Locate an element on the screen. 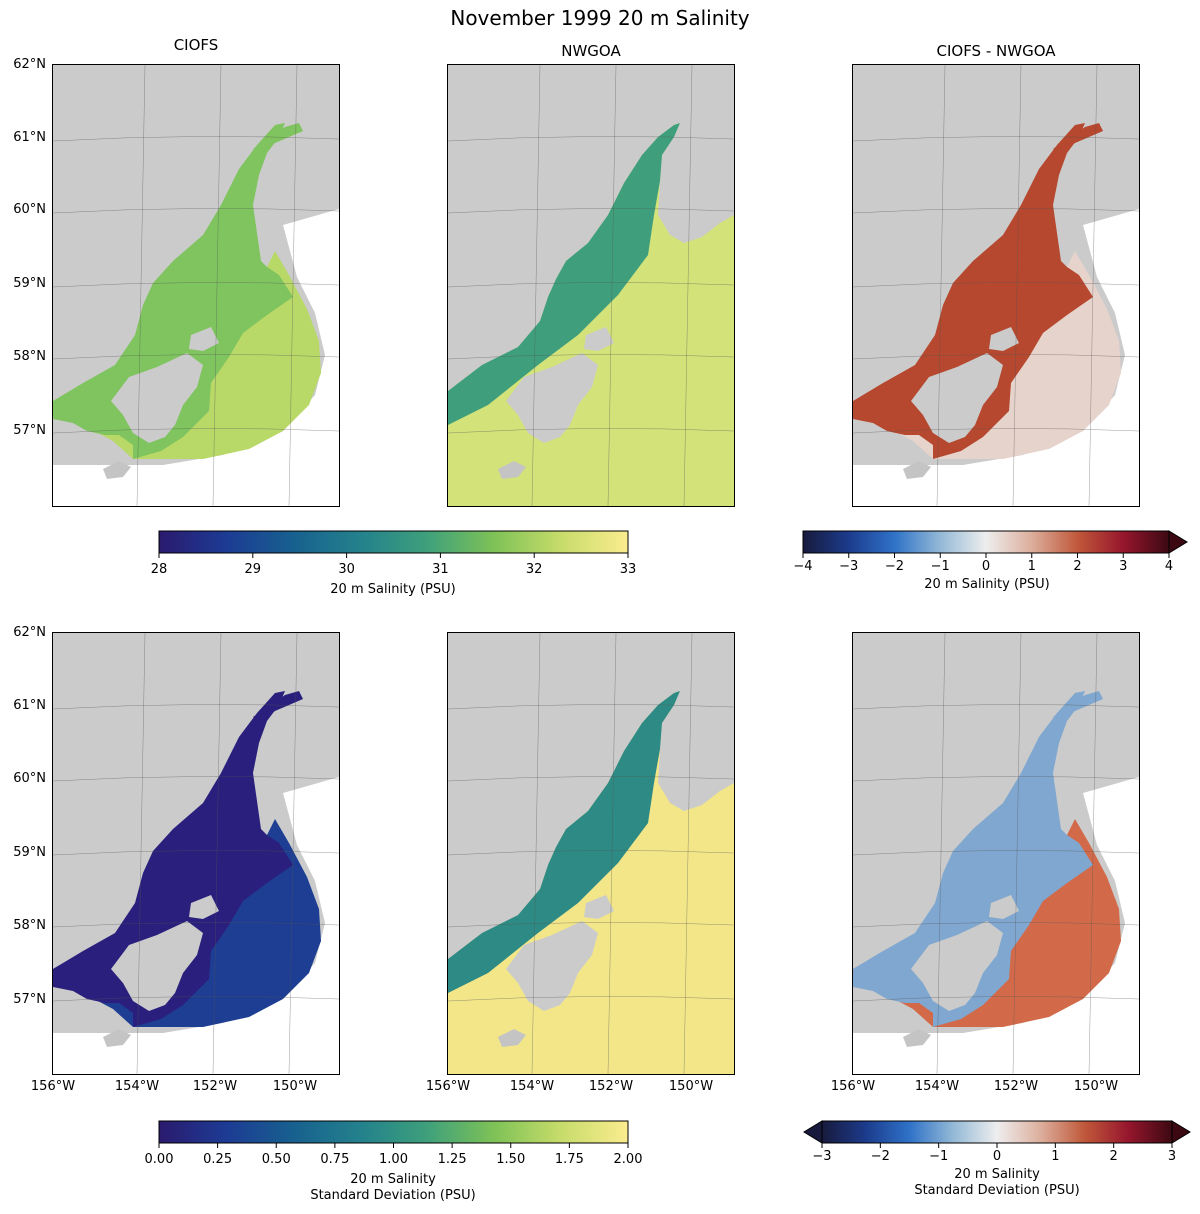 Image resolution: width=1200 pixels, height=1214 pixels. colorbar-salinity-mean is located at coordinates (393, 544).